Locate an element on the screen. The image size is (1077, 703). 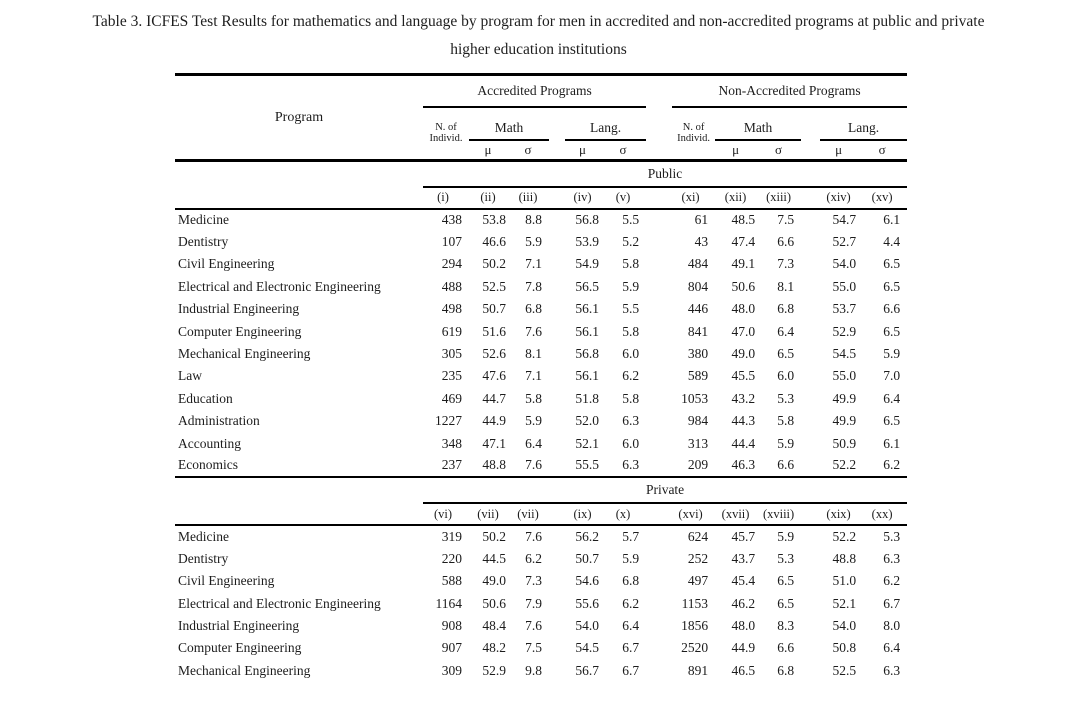
mu-symbol: μ is located at coordinates (488, 149).